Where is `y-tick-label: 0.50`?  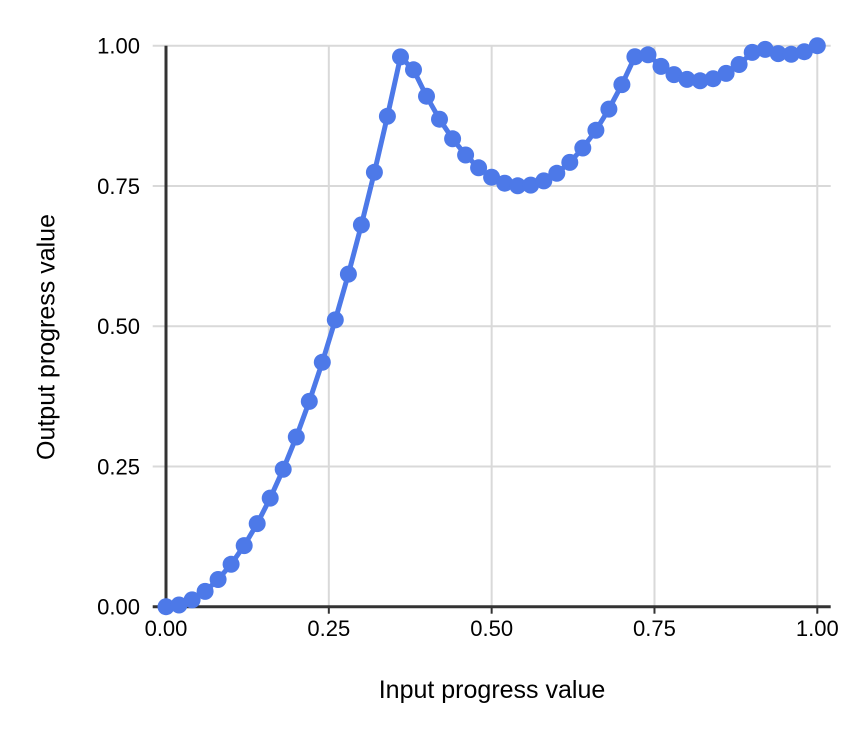 y-tick-label: 0.50 is located at coordinates (118, 326).